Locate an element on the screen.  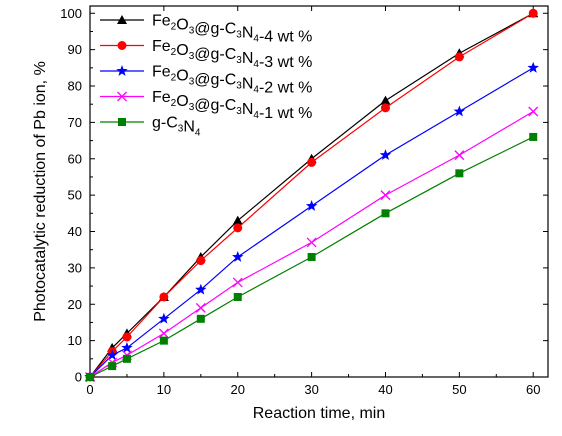
y-tick-label: 0 is located at coordinates (78, 377).